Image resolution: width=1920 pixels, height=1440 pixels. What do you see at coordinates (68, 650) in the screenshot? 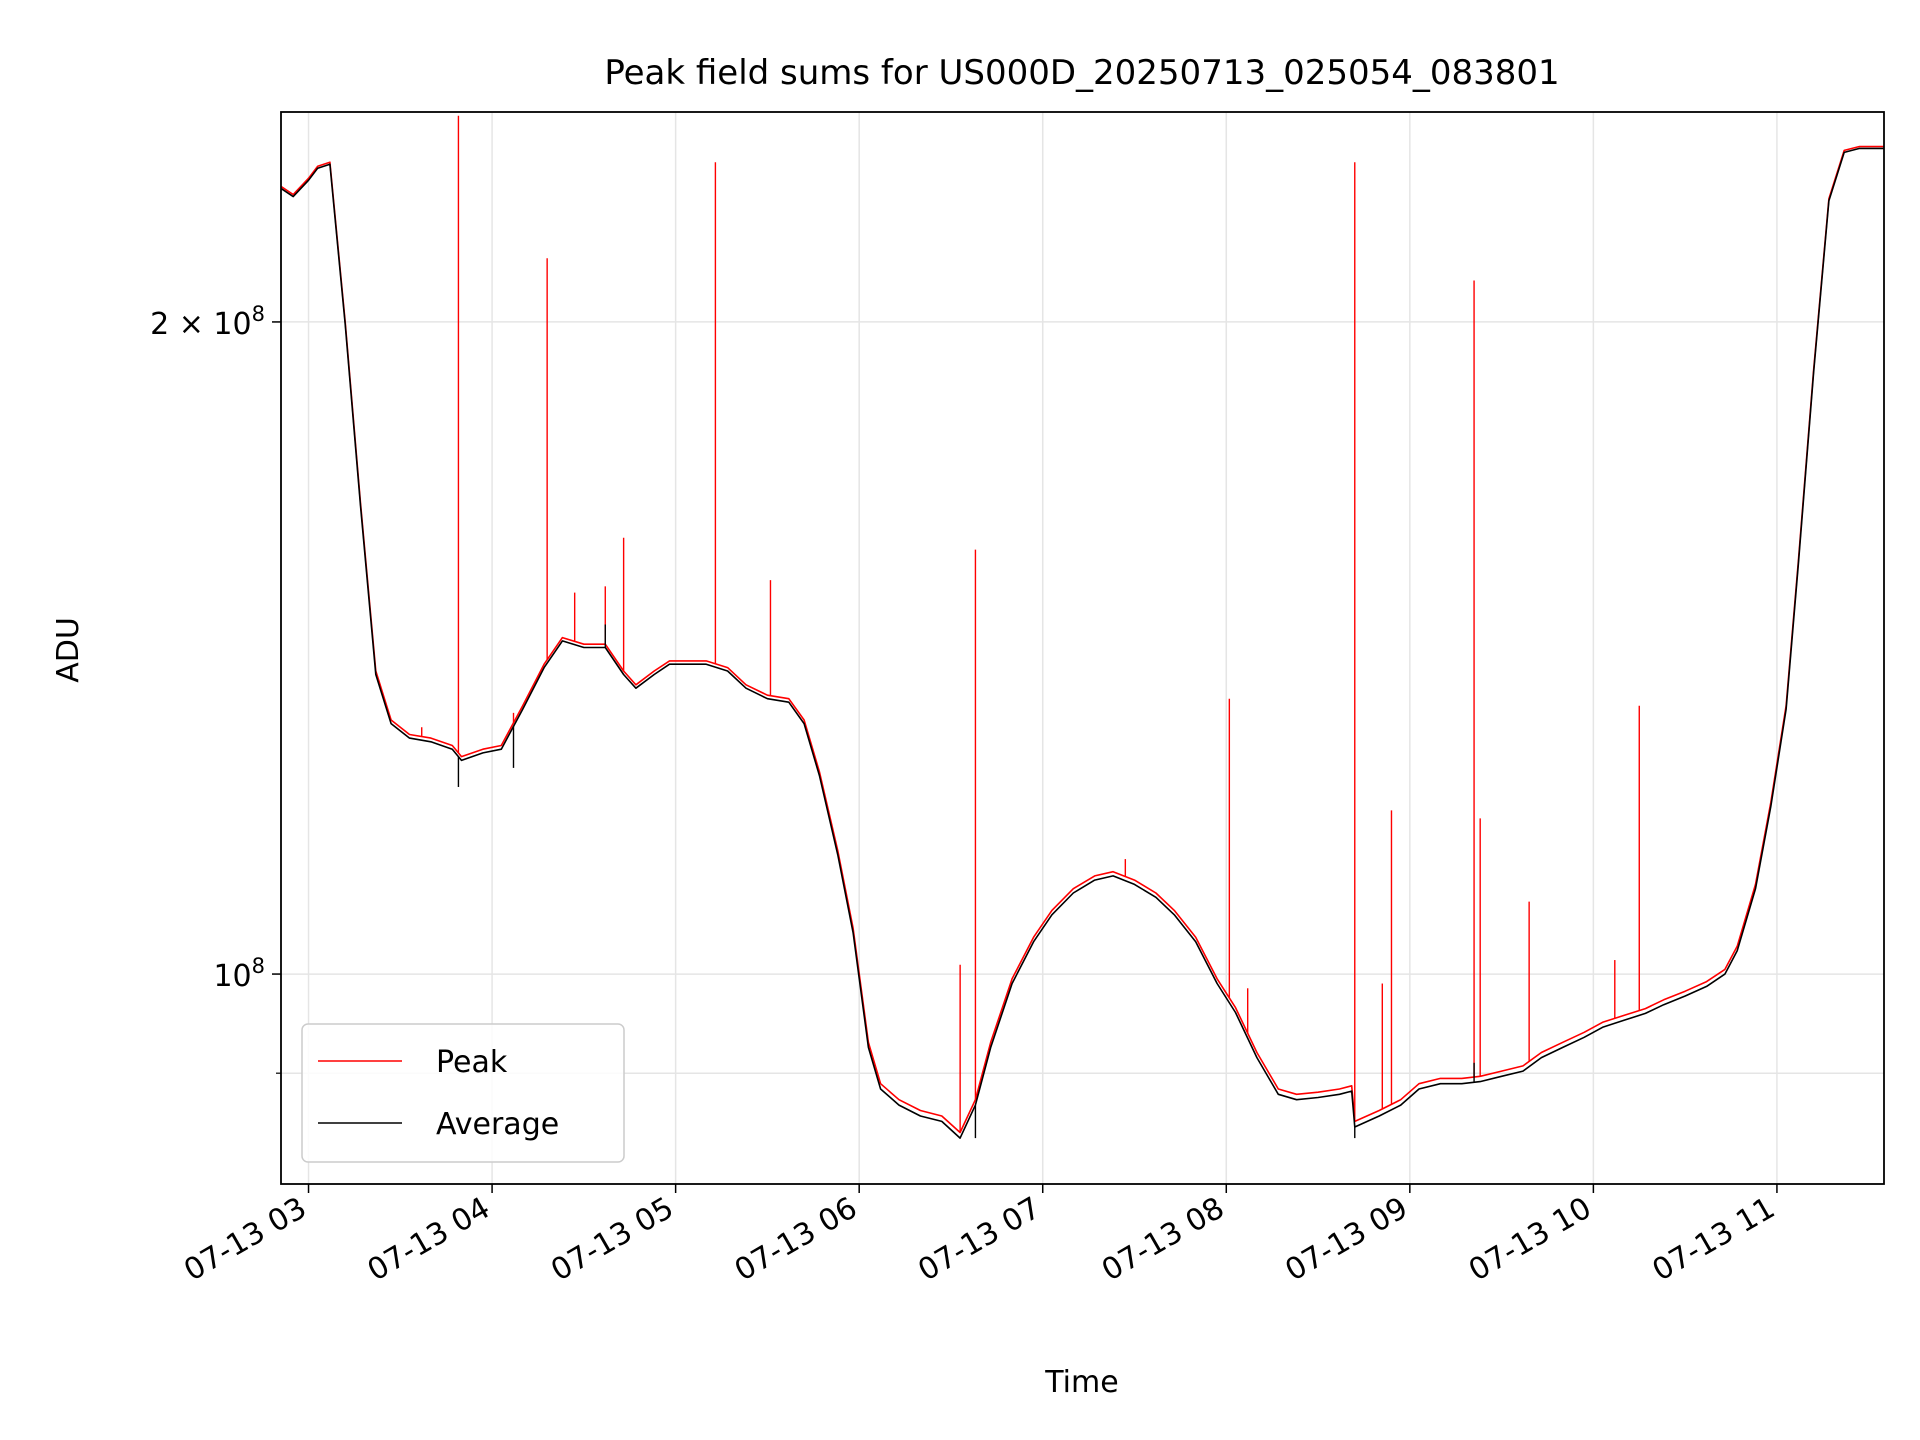
I see `y-axis-label: ADU` at bounding box center [68, 650].